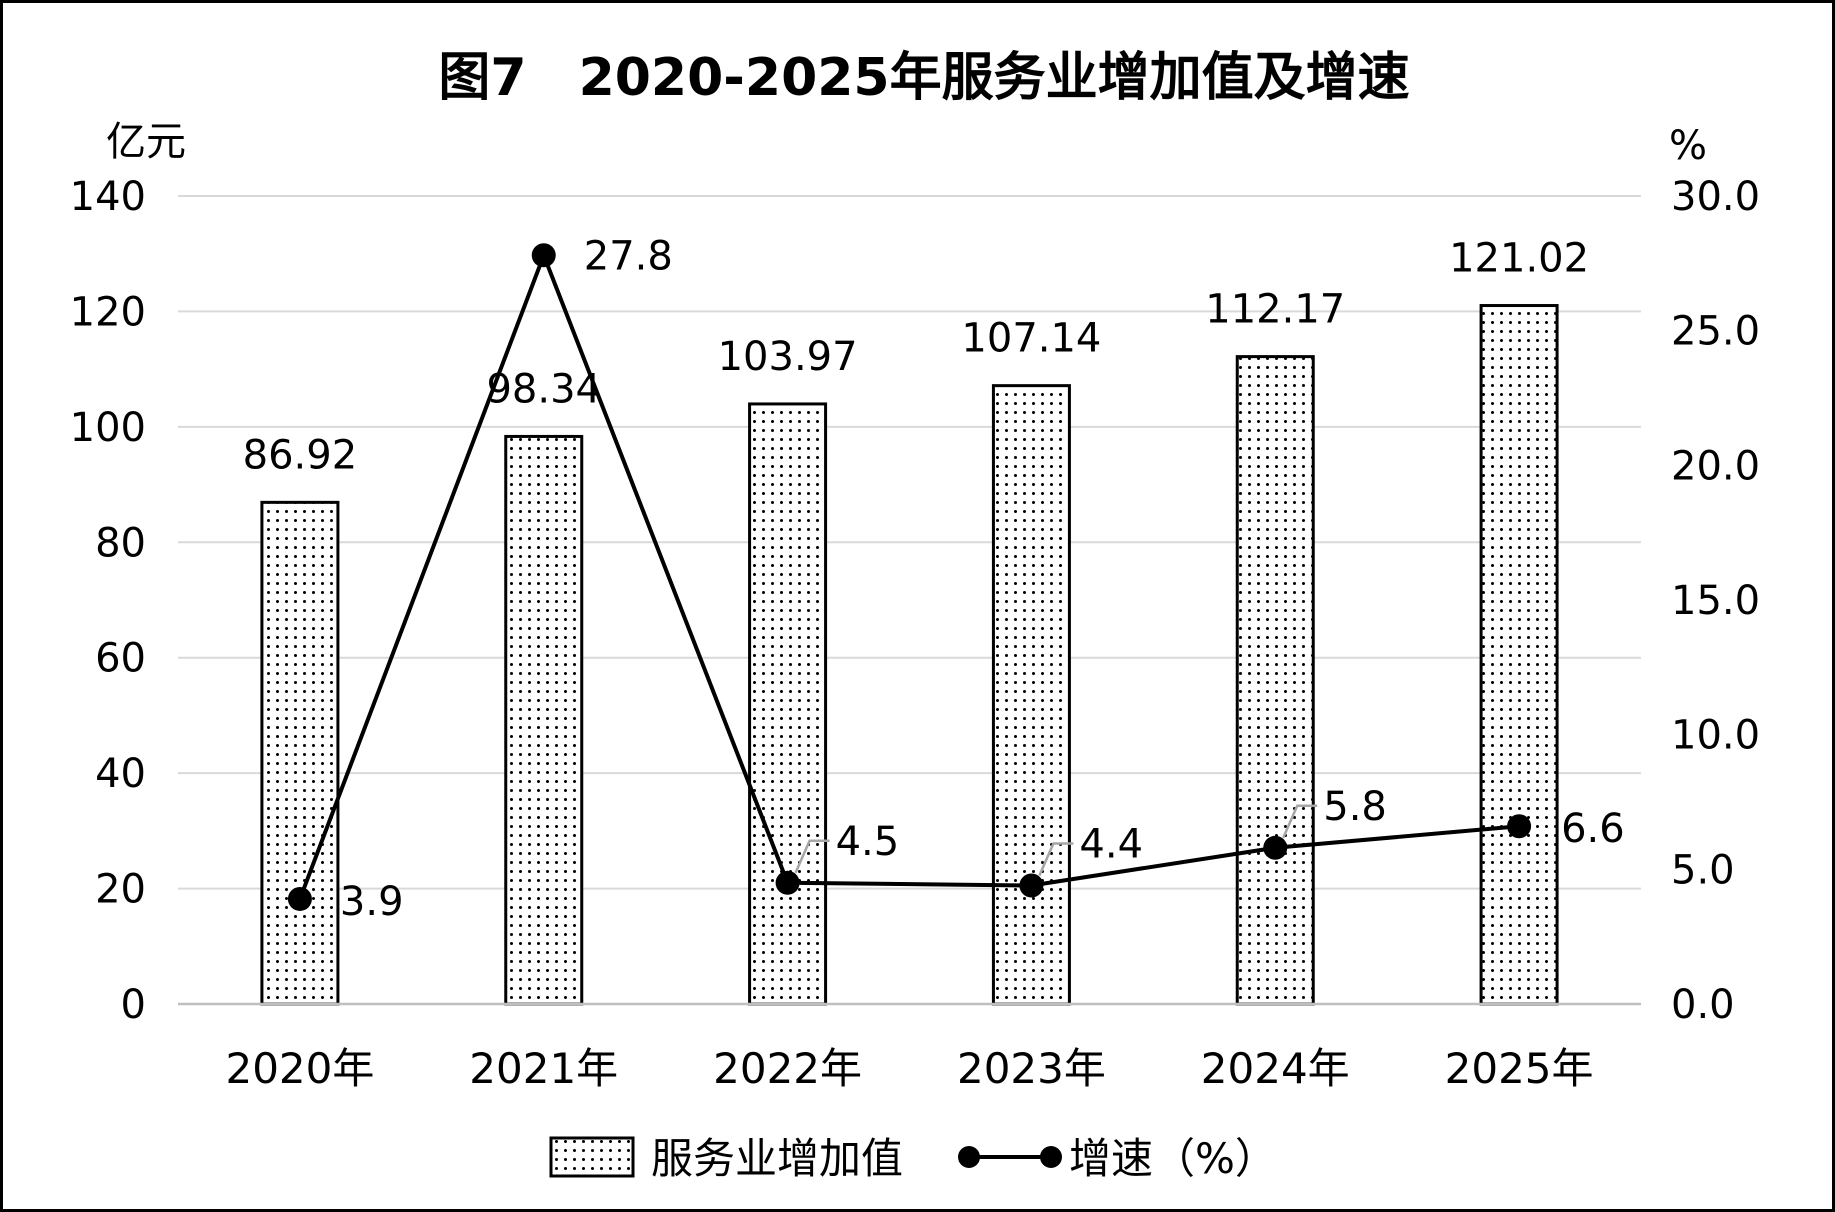 This screenshot has width=1835, height=1212. Describe the element at coordinates (299, 898) in the screenshot. I see `growth-marker-2020年` at that location.